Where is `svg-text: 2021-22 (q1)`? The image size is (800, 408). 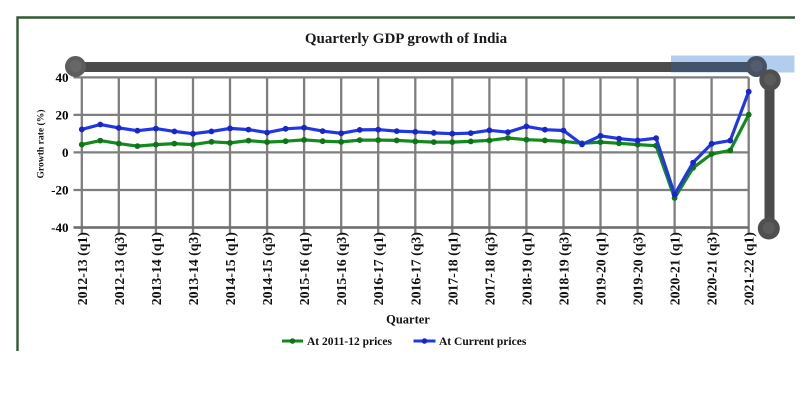 svg-text: 2021-22 (q1) is located at coordinates (750, 268).